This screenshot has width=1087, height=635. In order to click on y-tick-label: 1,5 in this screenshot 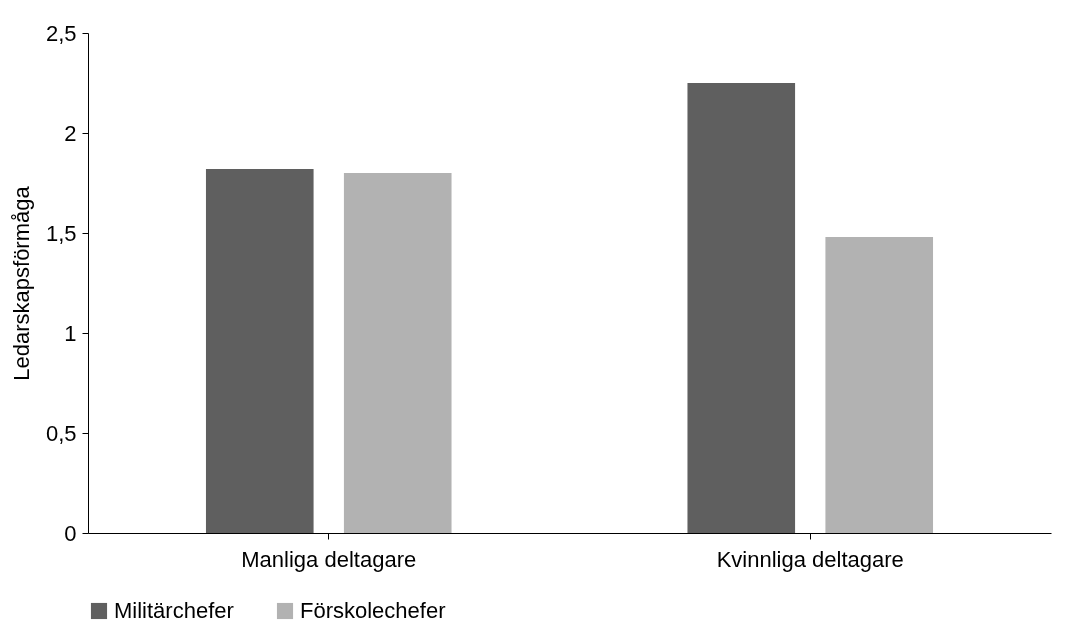, I will do `click(61, 233)`.